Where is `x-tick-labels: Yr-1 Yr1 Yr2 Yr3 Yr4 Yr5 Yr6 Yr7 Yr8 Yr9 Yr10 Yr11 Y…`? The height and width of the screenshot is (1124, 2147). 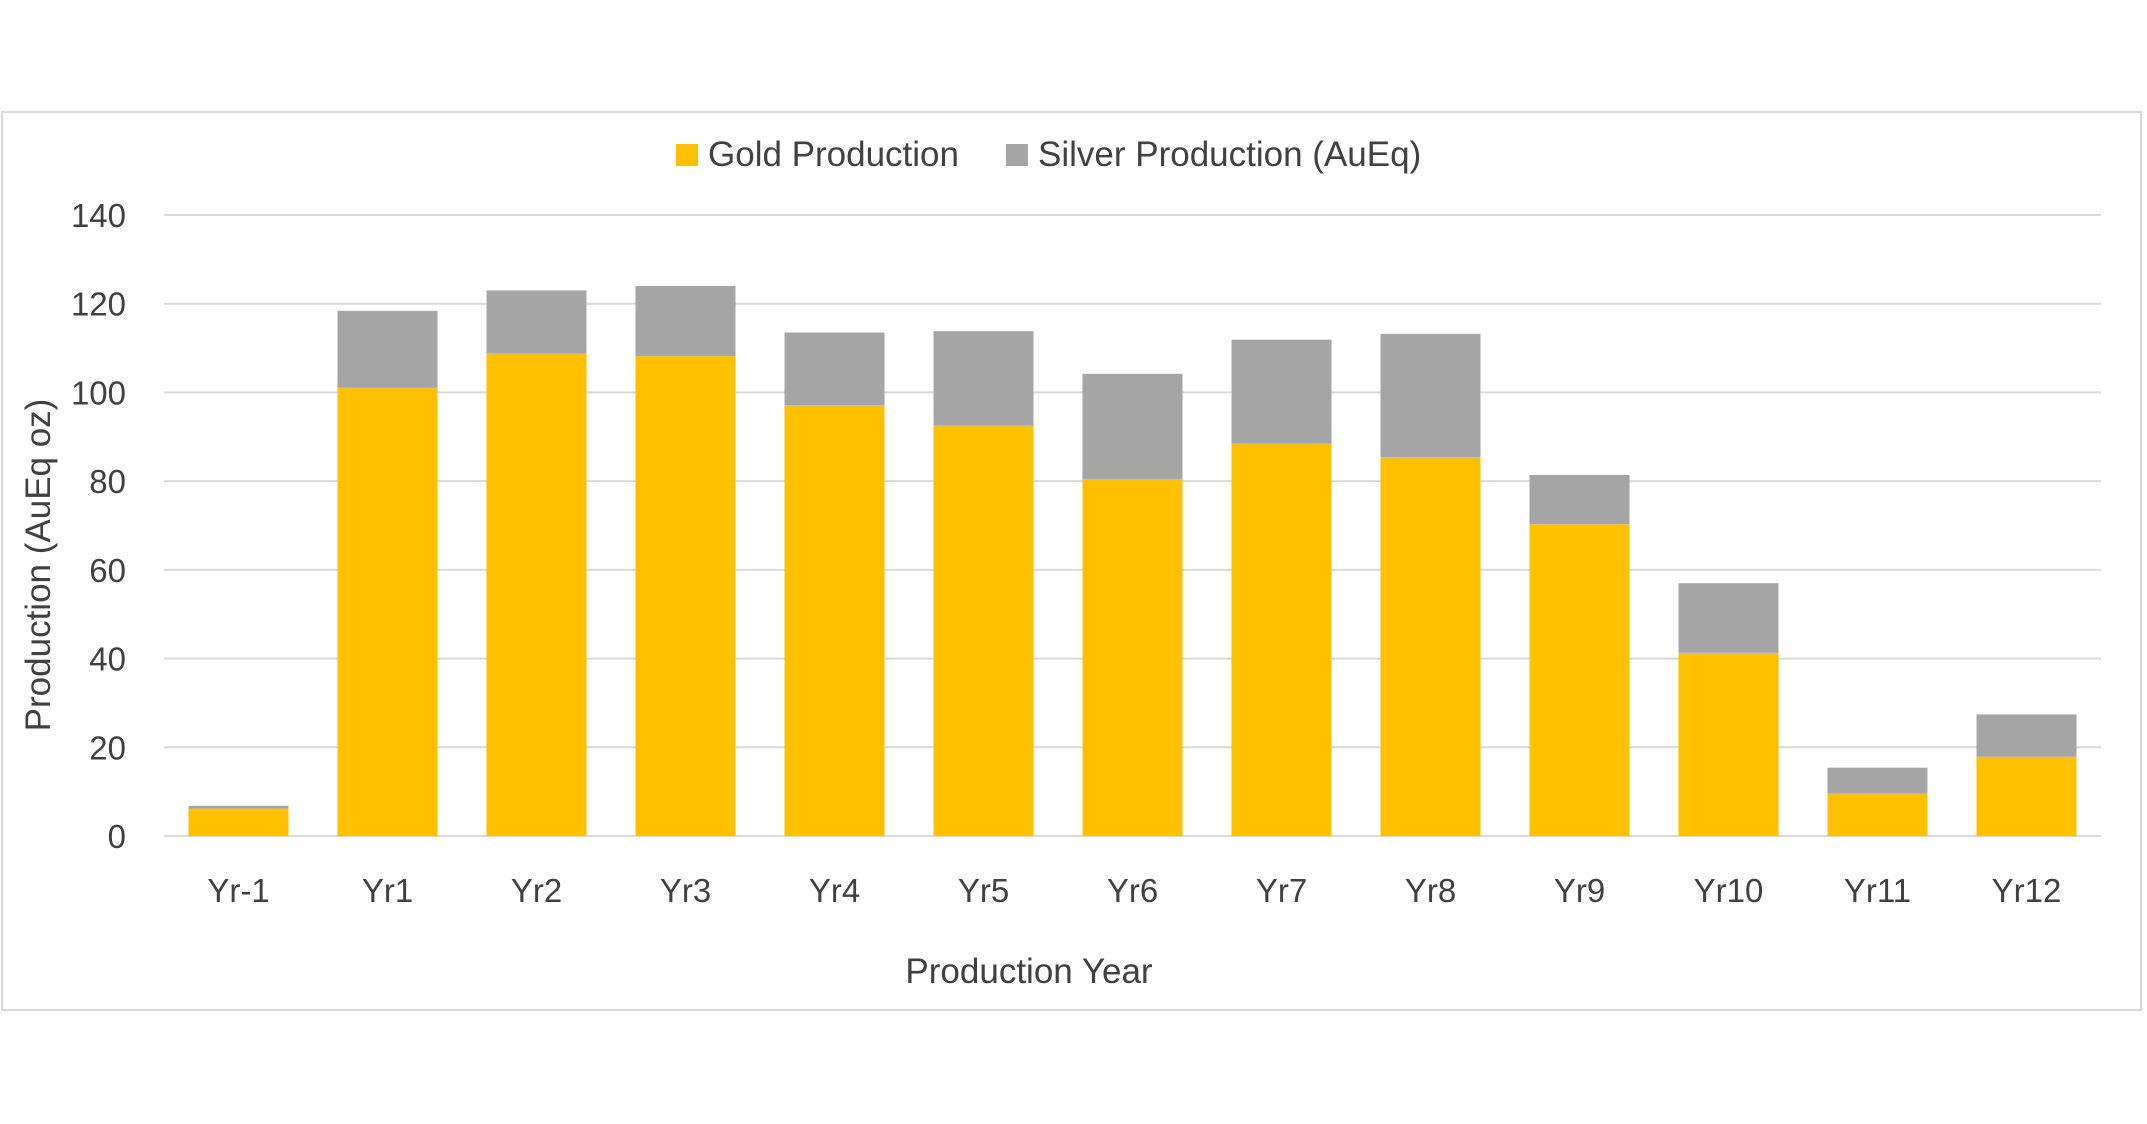
x-tick-labels: Yr-1 Yr1 Yr2 Yr3 Yr4 Yr5 Yr6 Yr7 Yr8 Yr9 Yr10 Yr11 Y… is located at coordinates (1134, 890).